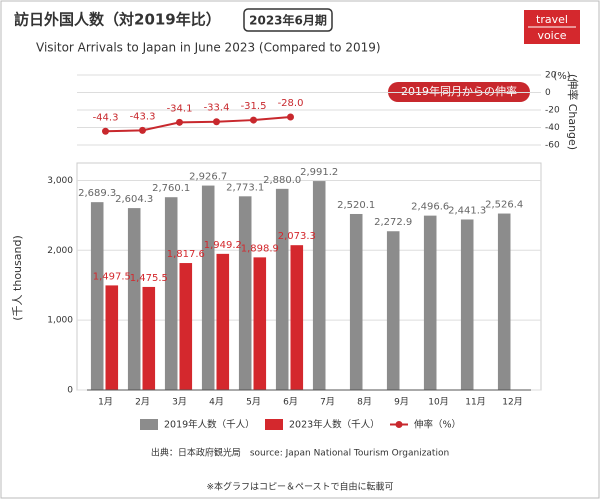 This screenshot has width=600, height=499. What do you see at coordinates (117, 20) in the screenshot?
I see `title: 訪日外国人数（対2019年比）` at bounding box center [117, 20].